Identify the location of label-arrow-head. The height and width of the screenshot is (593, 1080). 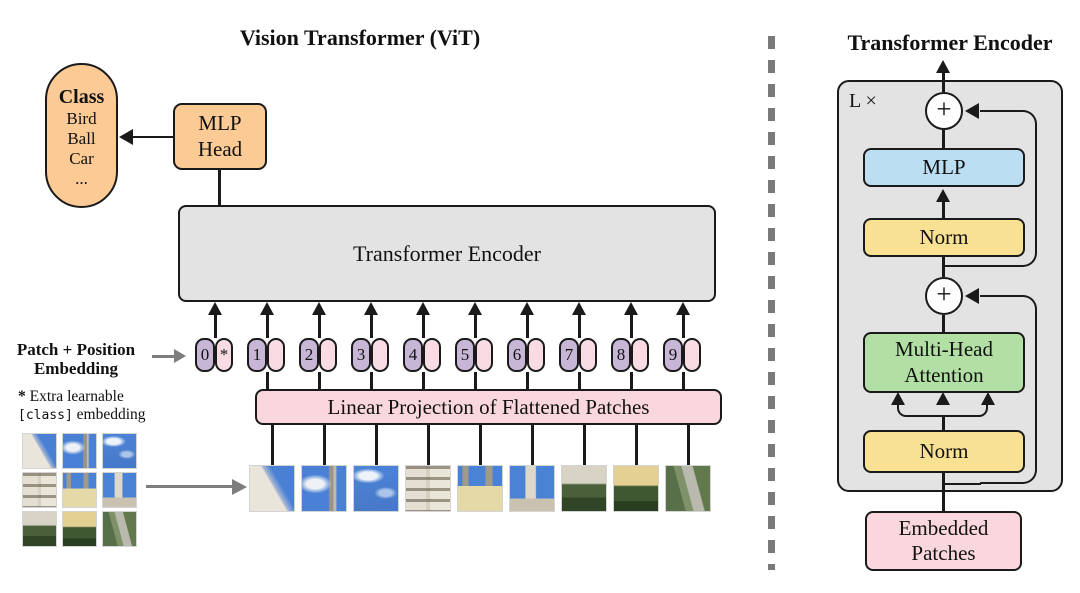
(180, 356).